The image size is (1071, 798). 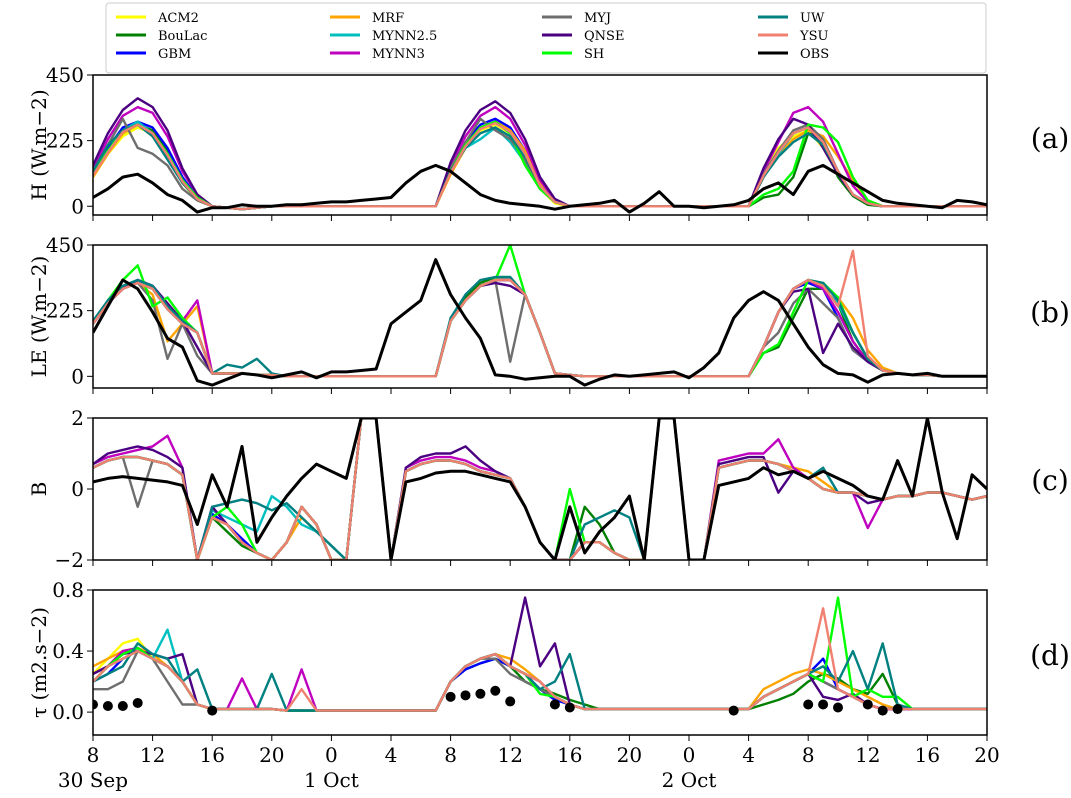 What do you see at coordinates (812, 18) in the screenshot?
I see `legend-label: UW` at bounding box center [812, 18].